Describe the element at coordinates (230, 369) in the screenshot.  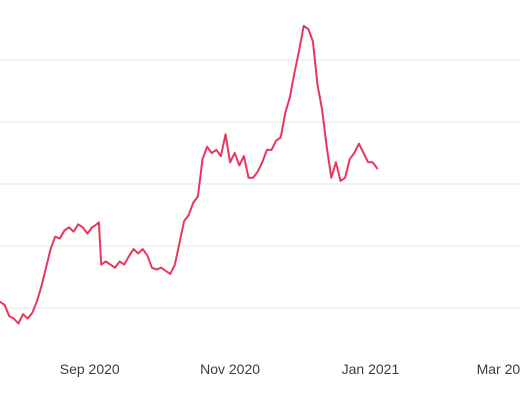
I see `x-tick-label: Nov 2020` at that location.